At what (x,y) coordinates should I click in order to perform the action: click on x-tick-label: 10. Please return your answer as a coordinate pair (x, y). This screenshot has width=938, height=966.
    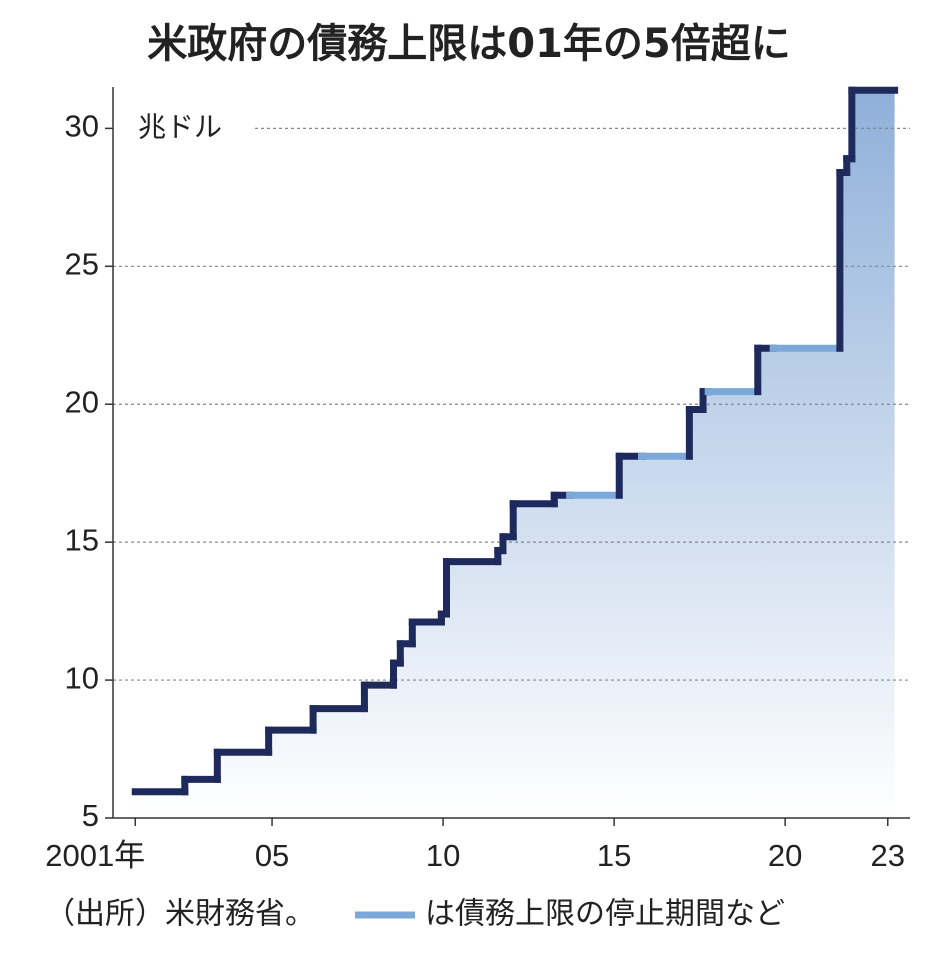
    Looking at the image, I should click on (443, 855).